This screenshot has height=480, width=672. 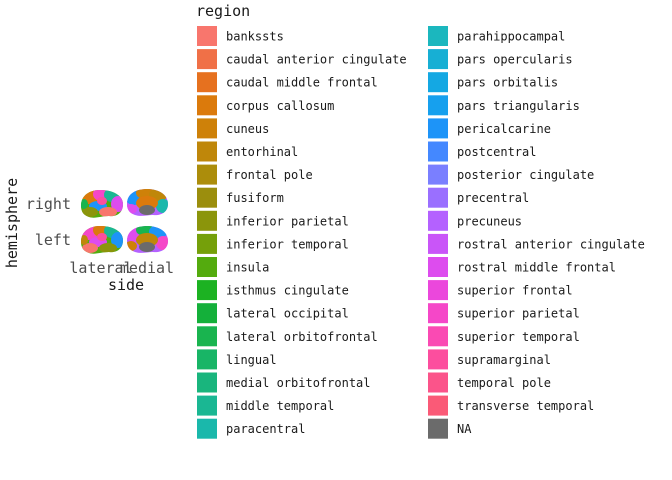 I want to click on legend-label: pars orbitalis, so click(x=507, y=83).